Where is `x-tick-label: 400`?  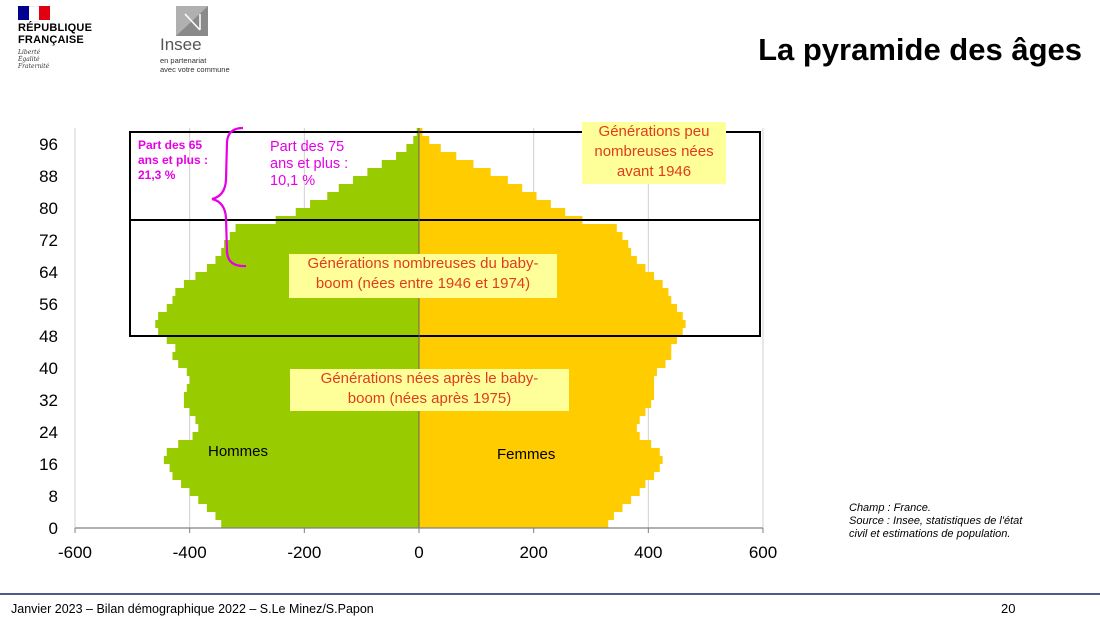
x-tick-label: 400 is located at coordinates (648, 552).